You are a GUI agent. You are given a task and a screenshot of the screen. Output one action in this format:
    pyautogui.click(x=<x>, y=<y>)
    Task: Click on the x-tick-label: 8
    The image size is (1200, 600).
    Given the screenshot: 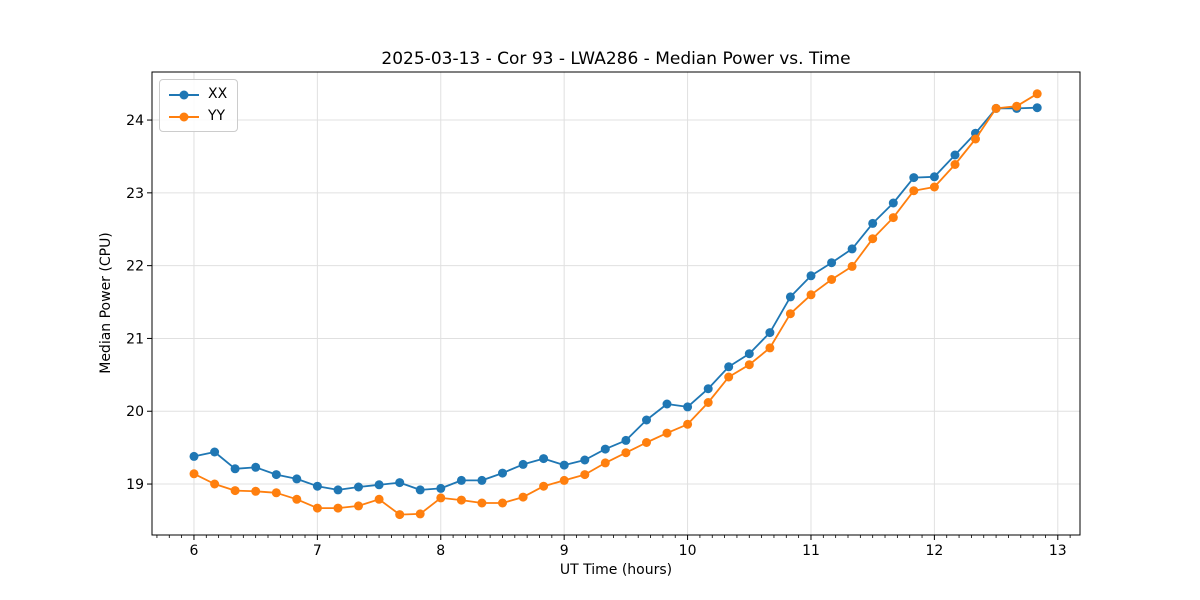 What is the action you would take?
    pyautogui.click(x=440, y=551)
    